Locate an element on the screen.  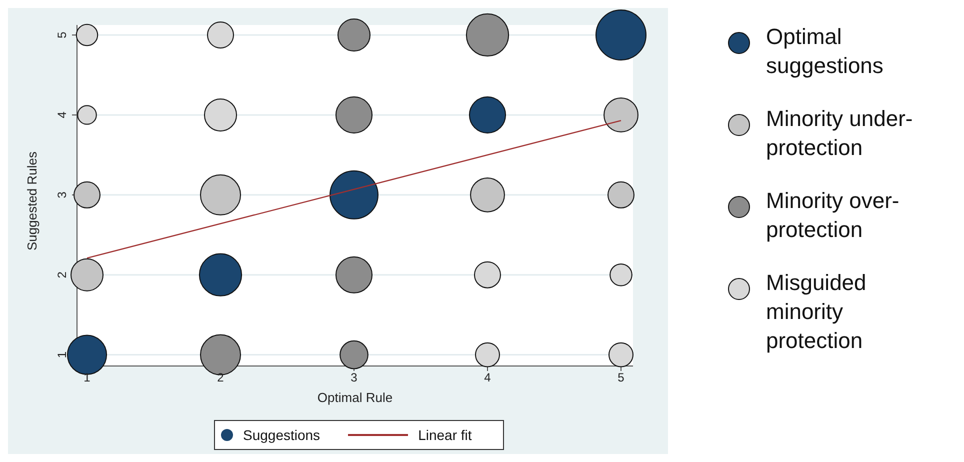
y-tick-label: 4 is located at coordinates (62, 114).